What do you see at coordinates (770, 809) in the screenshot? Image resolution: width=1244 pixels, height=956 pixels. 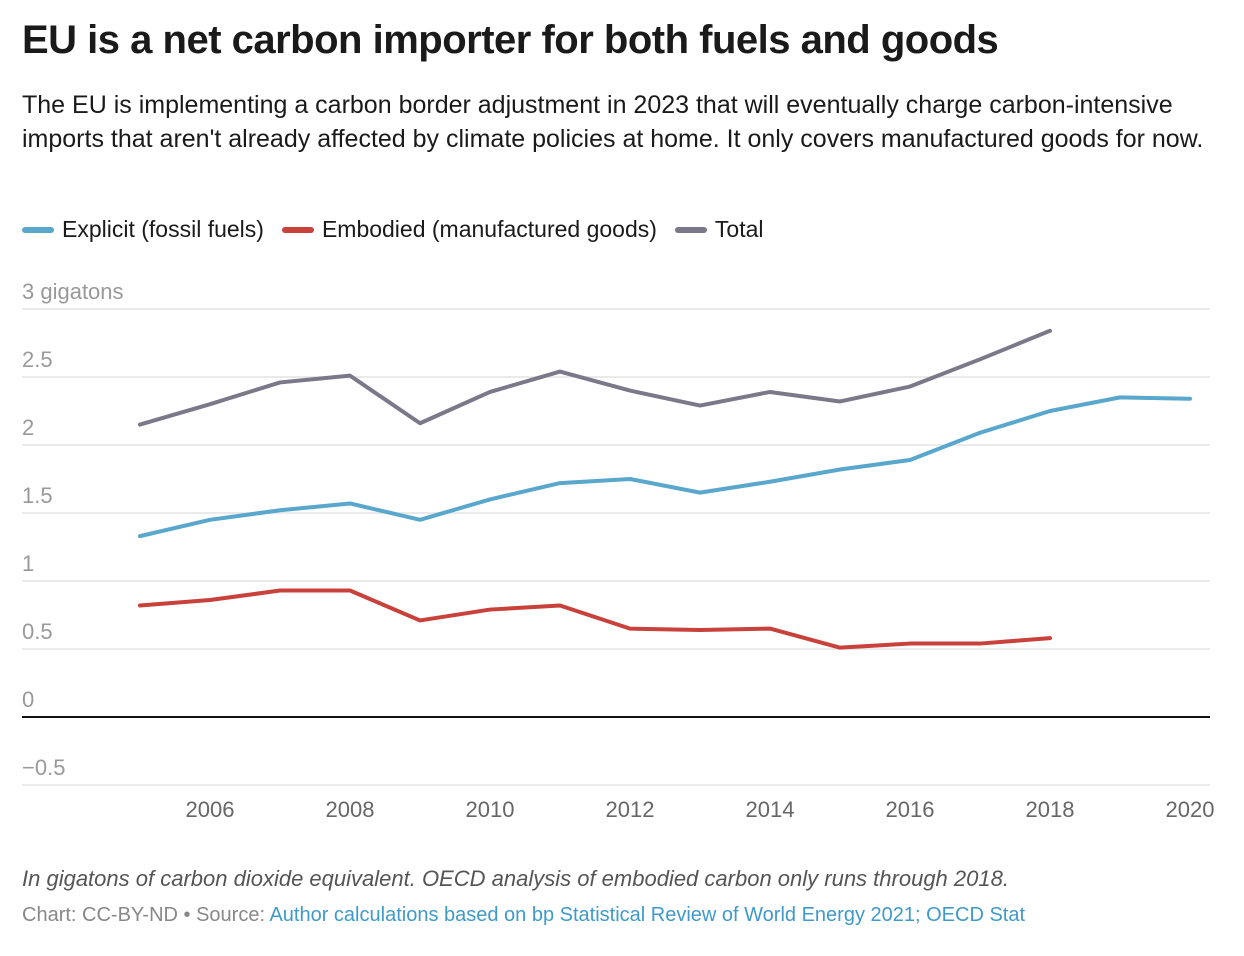 I see `x-tick-label: 2014` at bounding box center [770, 809].